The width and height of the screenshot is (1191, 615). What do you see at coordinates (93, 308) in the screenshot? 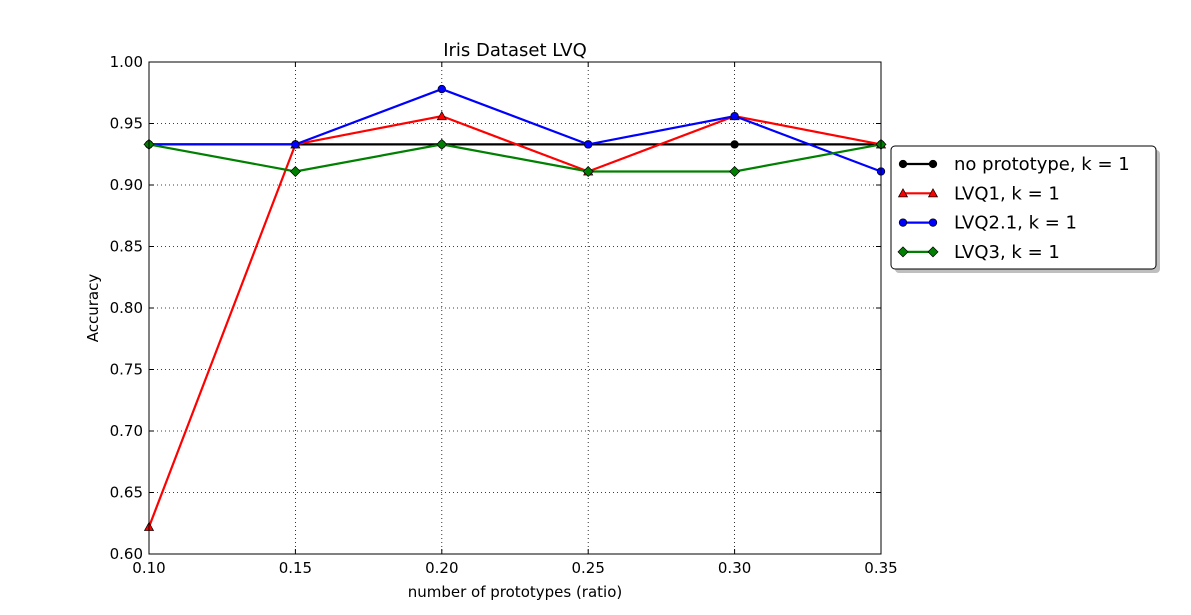
I see `y-axis-label: Accuracy` at bounding box center [93, 308].